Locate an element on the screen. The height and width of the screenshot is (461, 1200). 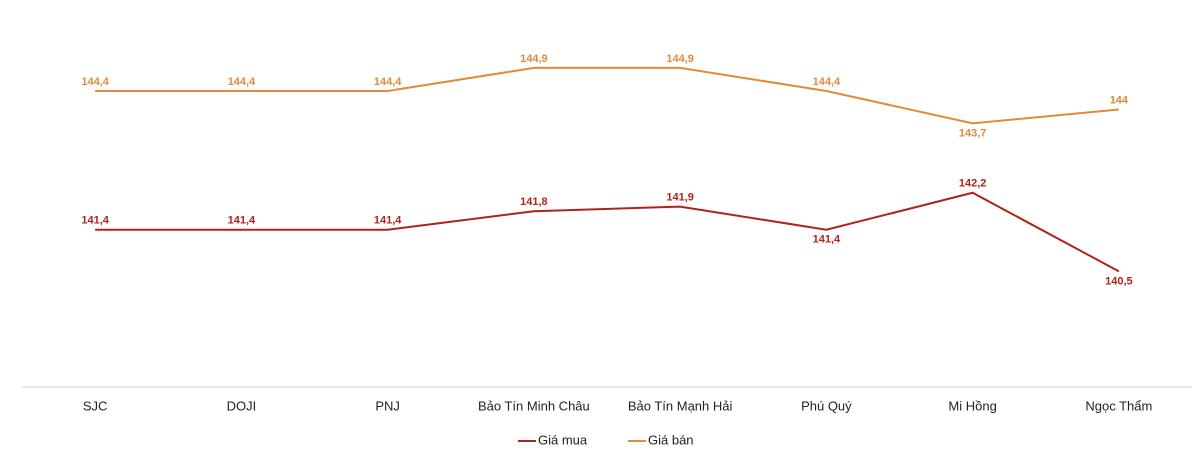
x-tick-label: DOJI is located at coordinates (242, 405).